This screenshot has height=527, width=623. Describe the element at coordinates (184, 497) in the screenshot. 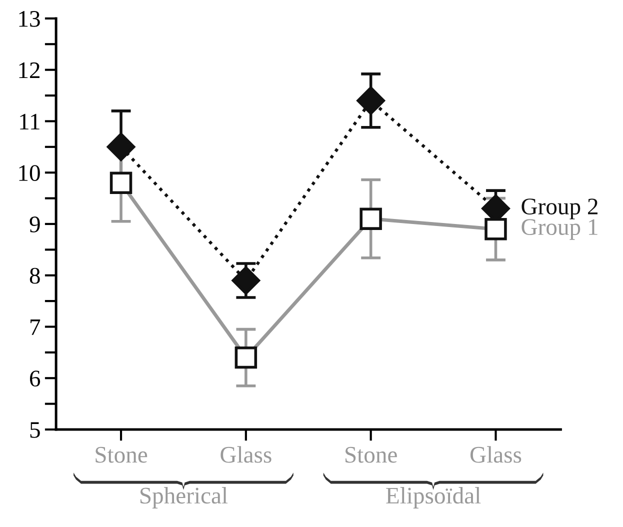

I see `text: Spherical` at that location.